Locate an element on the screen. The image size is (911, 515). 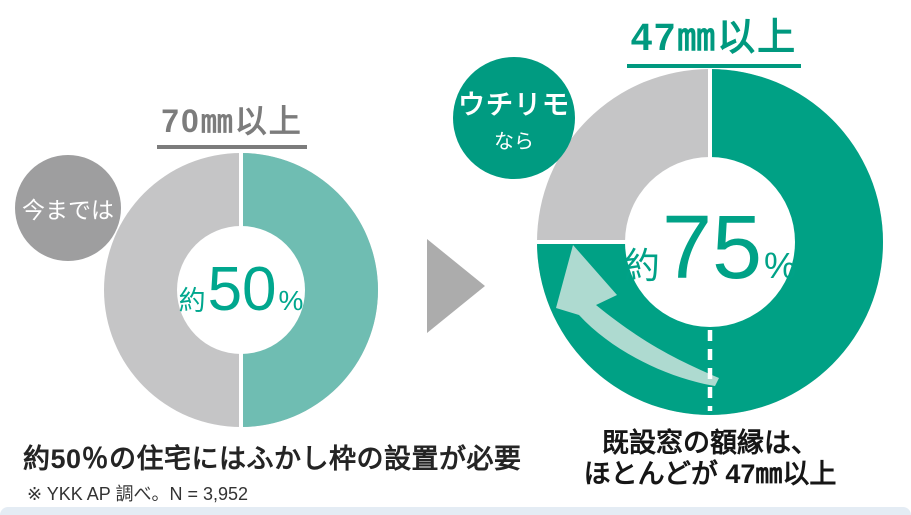
left-center-value: 50 is located at coordinates (242, 289).